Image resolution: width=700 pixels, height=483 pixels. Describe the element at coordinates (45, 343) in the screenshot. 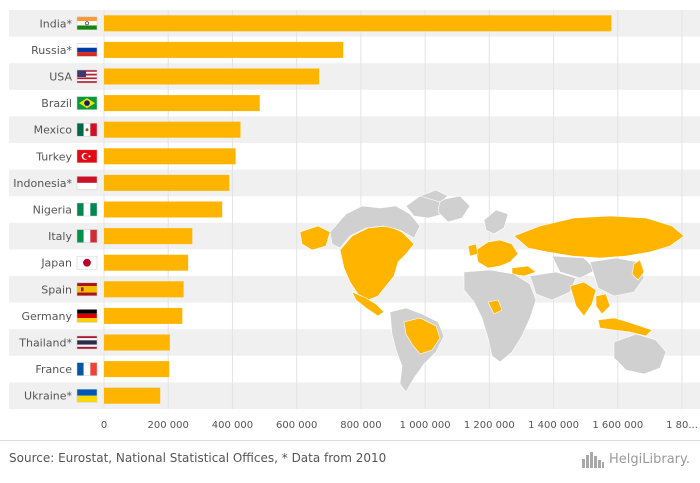

I see `category-label: Thailand*` at that location.